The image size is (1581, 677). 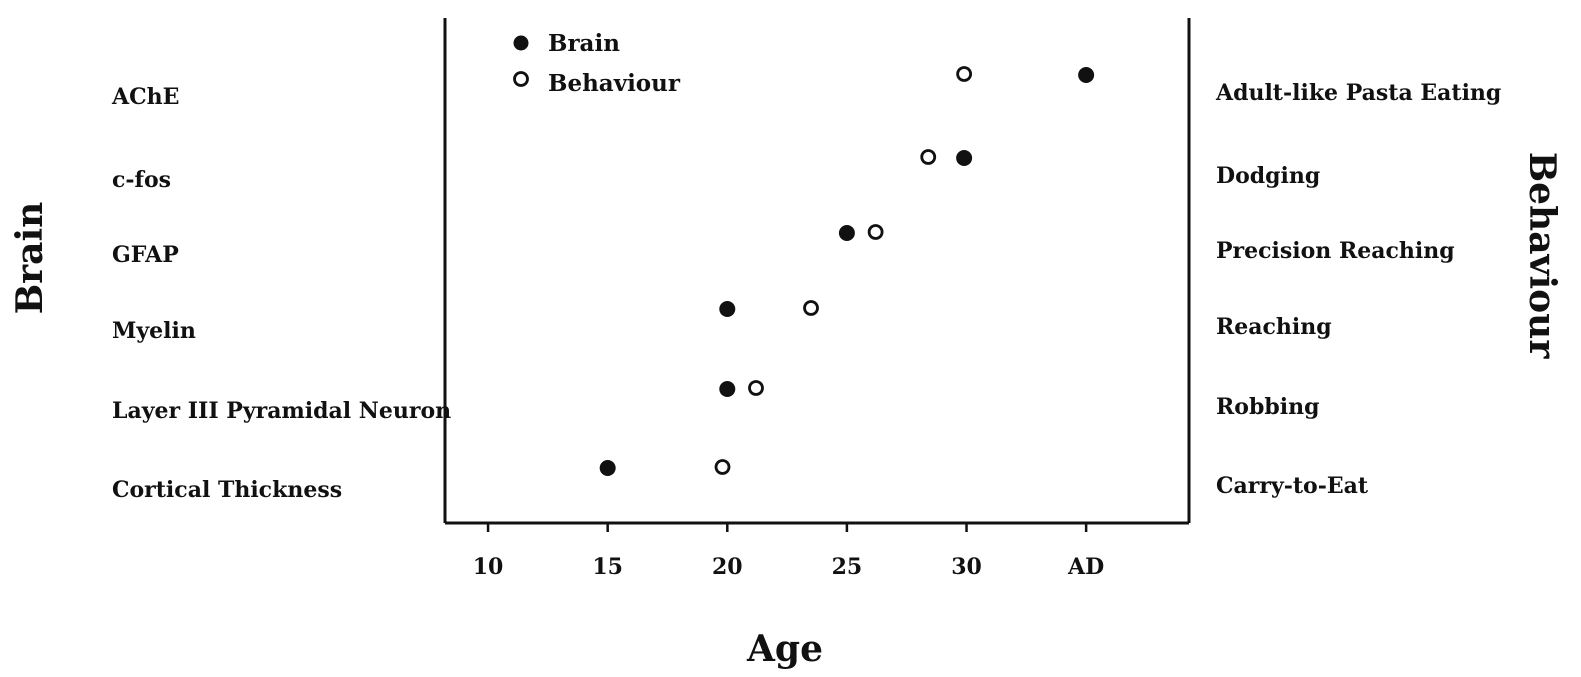 What do you see at coordinates (788, 551) in the screenshot?
I see `x-ticks: 10 15 20 25 30 AD` at bounding box center [788, 551].